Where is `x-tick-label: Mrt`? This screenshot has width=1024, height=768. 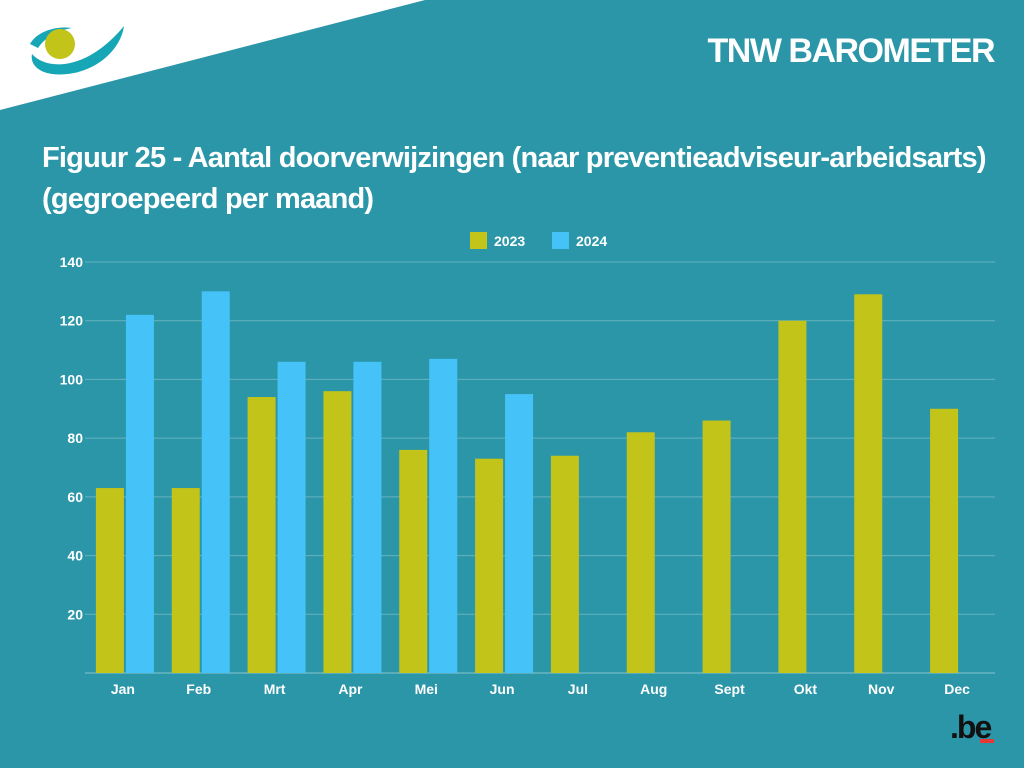 x-tick-label: Mrt is located at coordinates (275, 689).